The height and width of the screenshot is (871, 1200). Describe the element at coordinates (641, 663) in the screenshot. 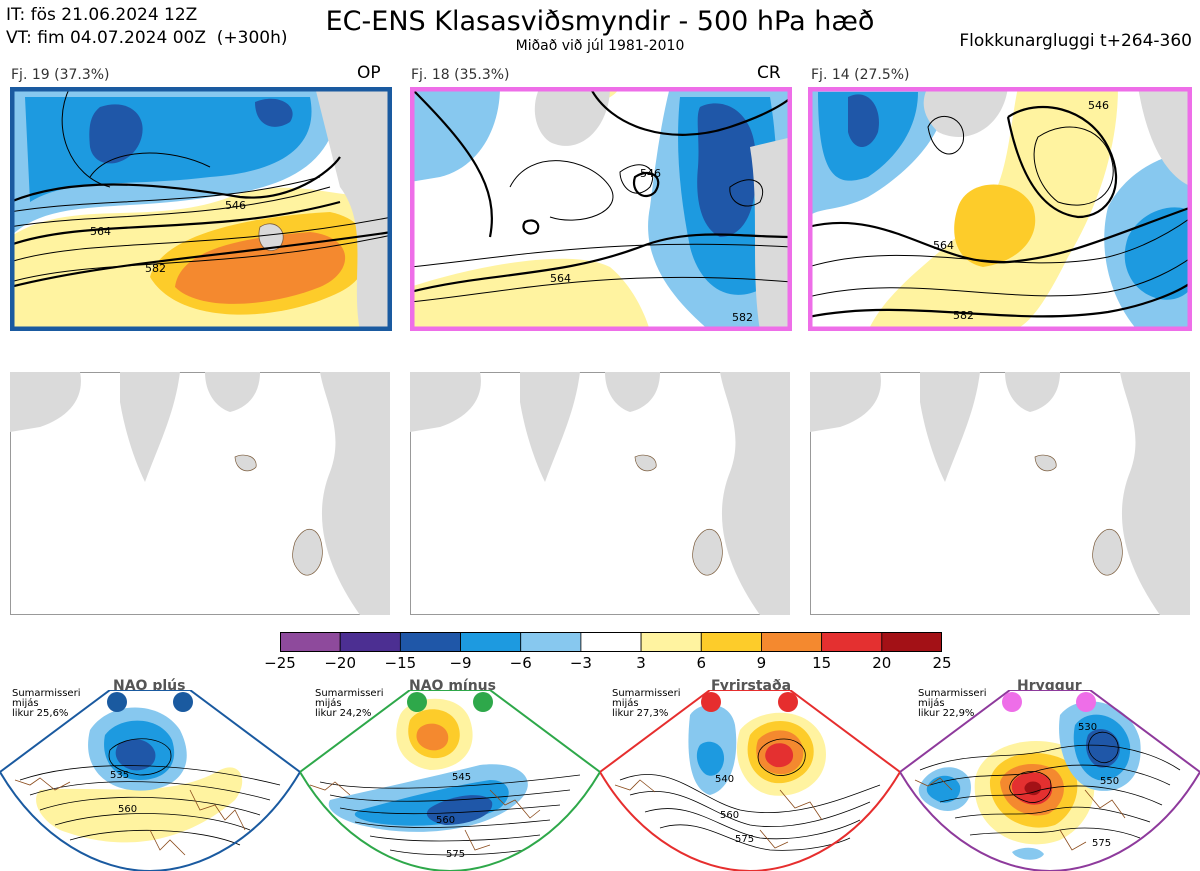

I see `colorbar-tick: 3` at that location.